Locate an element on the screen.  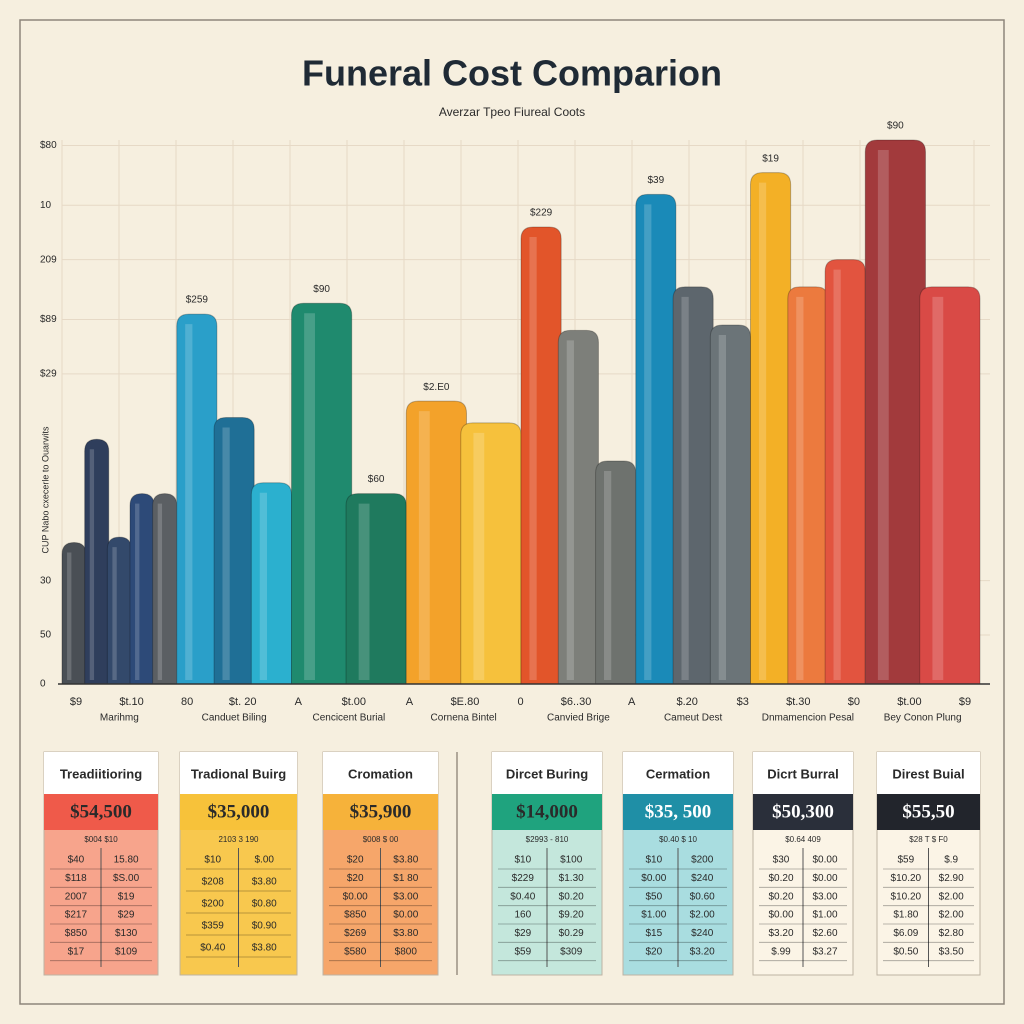
card-price: $50,300 is located at coordinates (803, 811).